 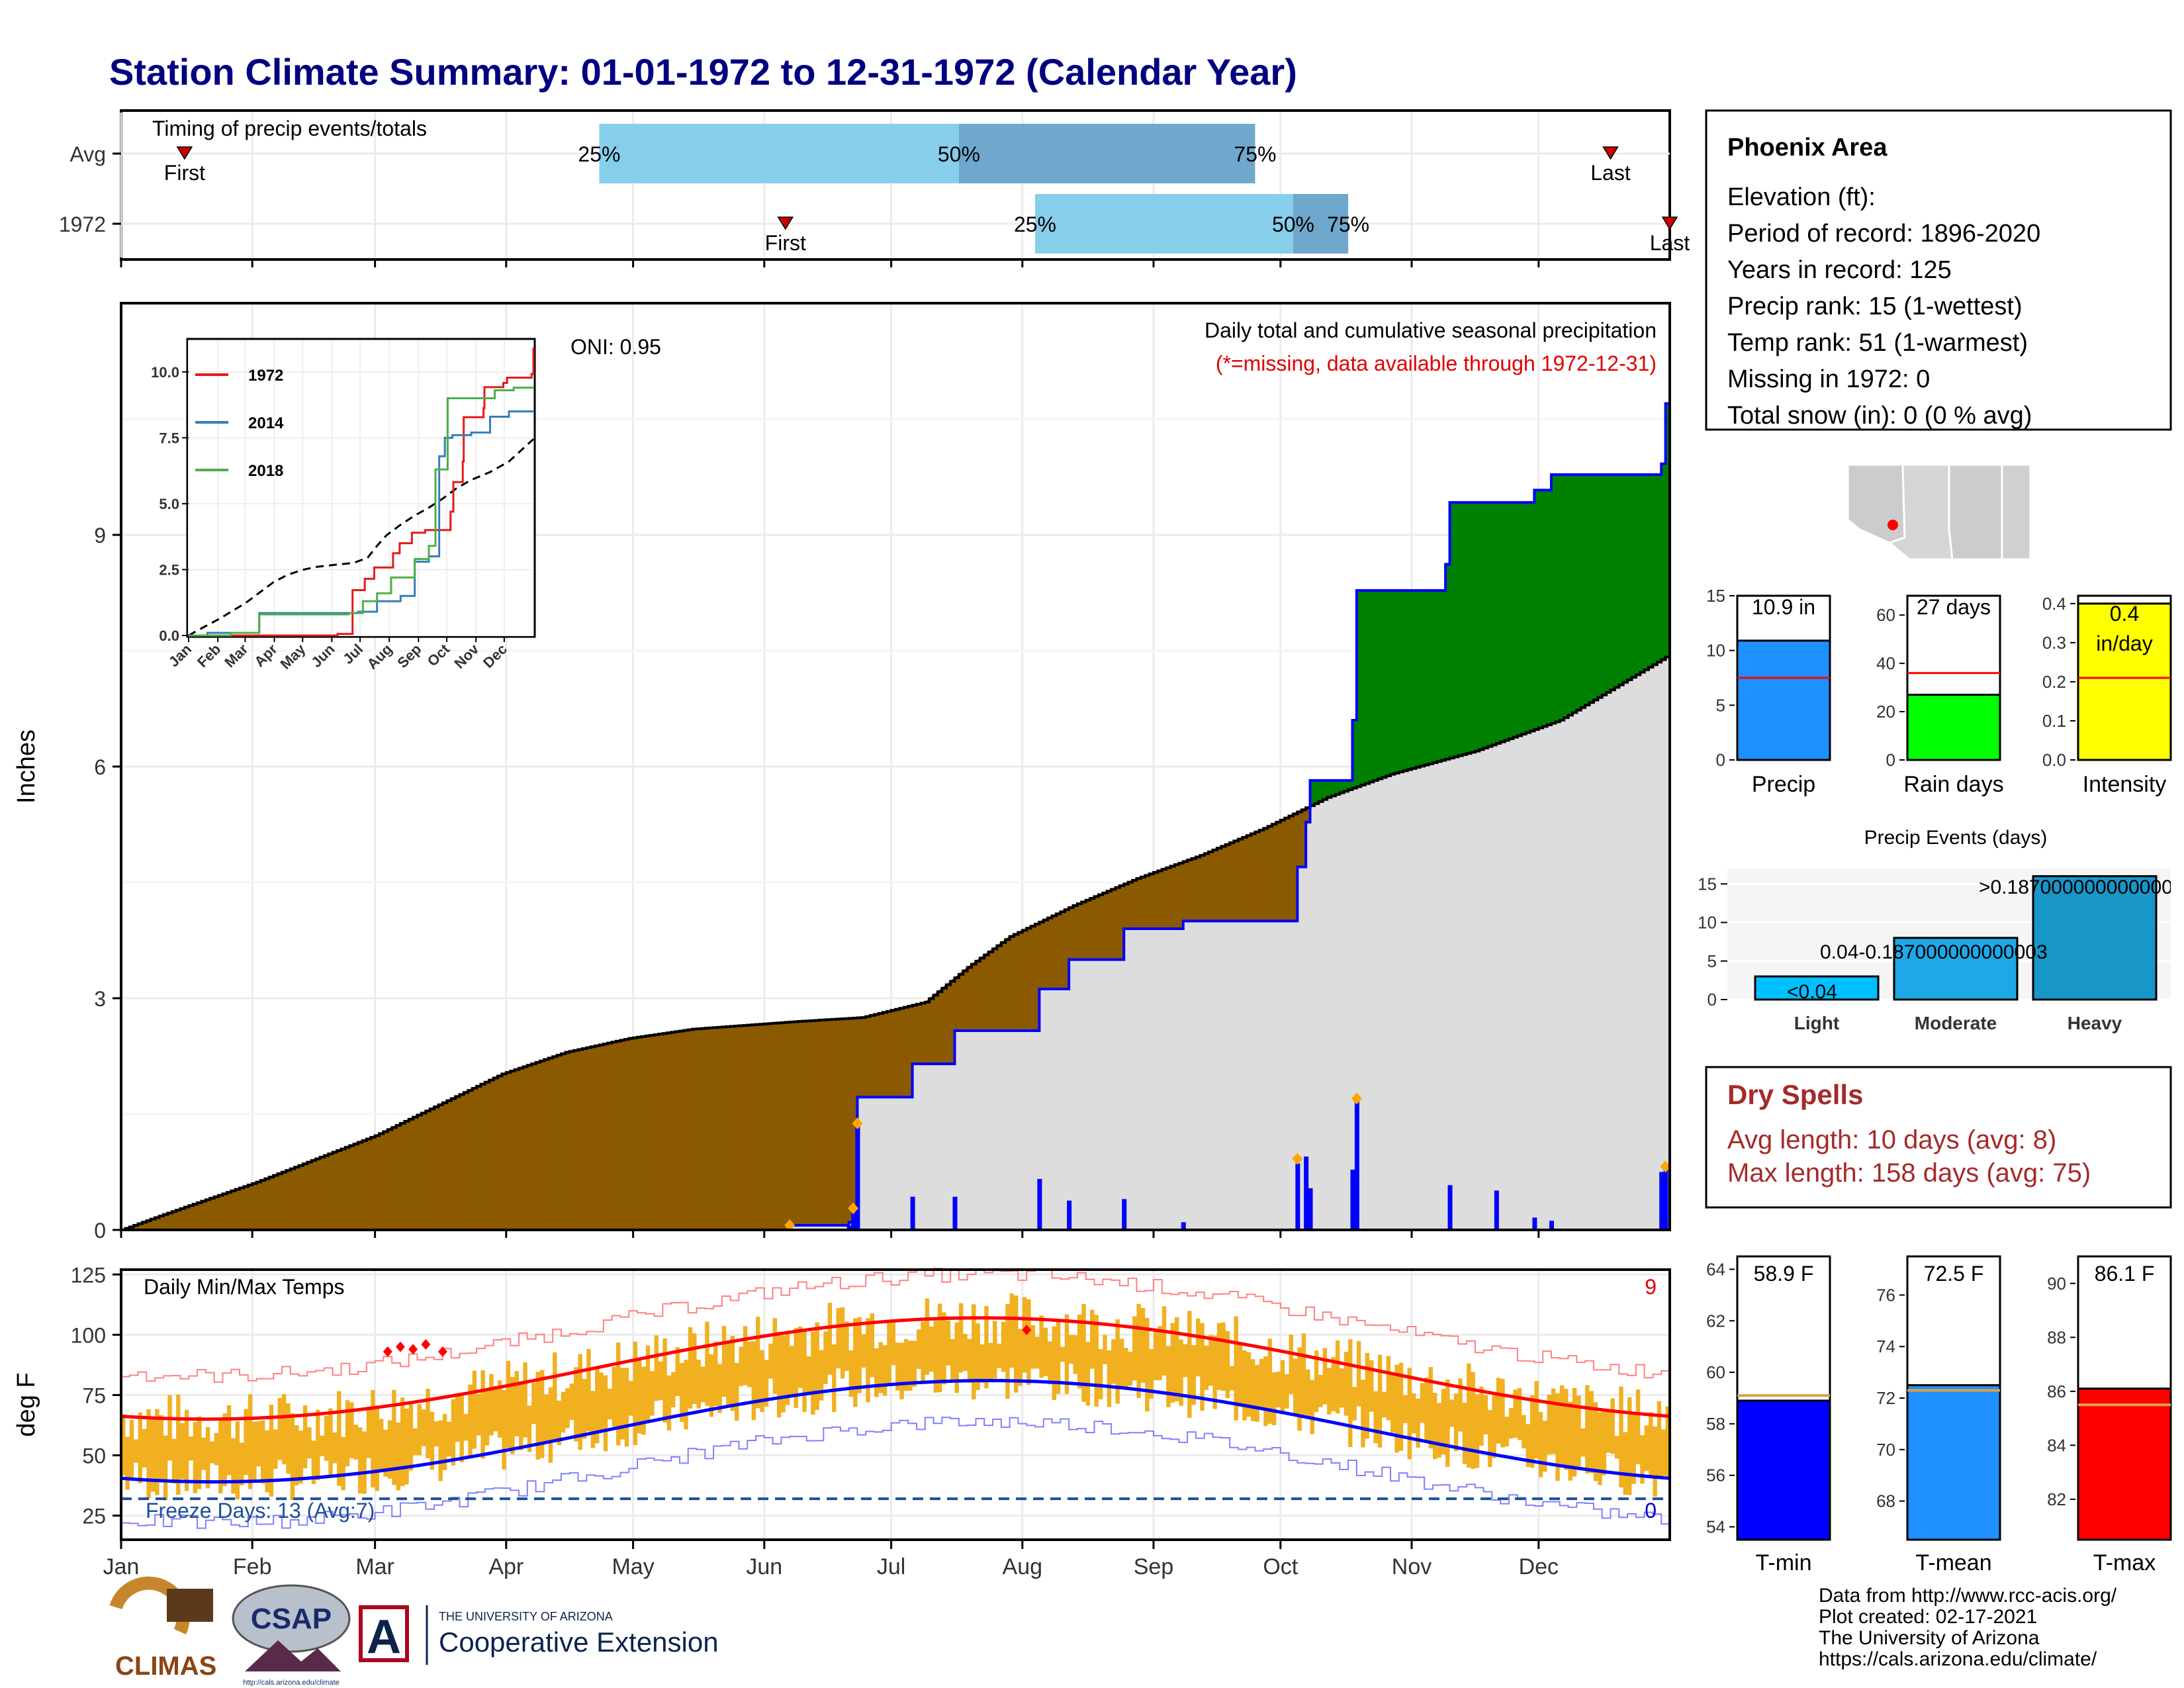 I want to click on precip-y-tick-label: 6, so click(x=100, y=767).